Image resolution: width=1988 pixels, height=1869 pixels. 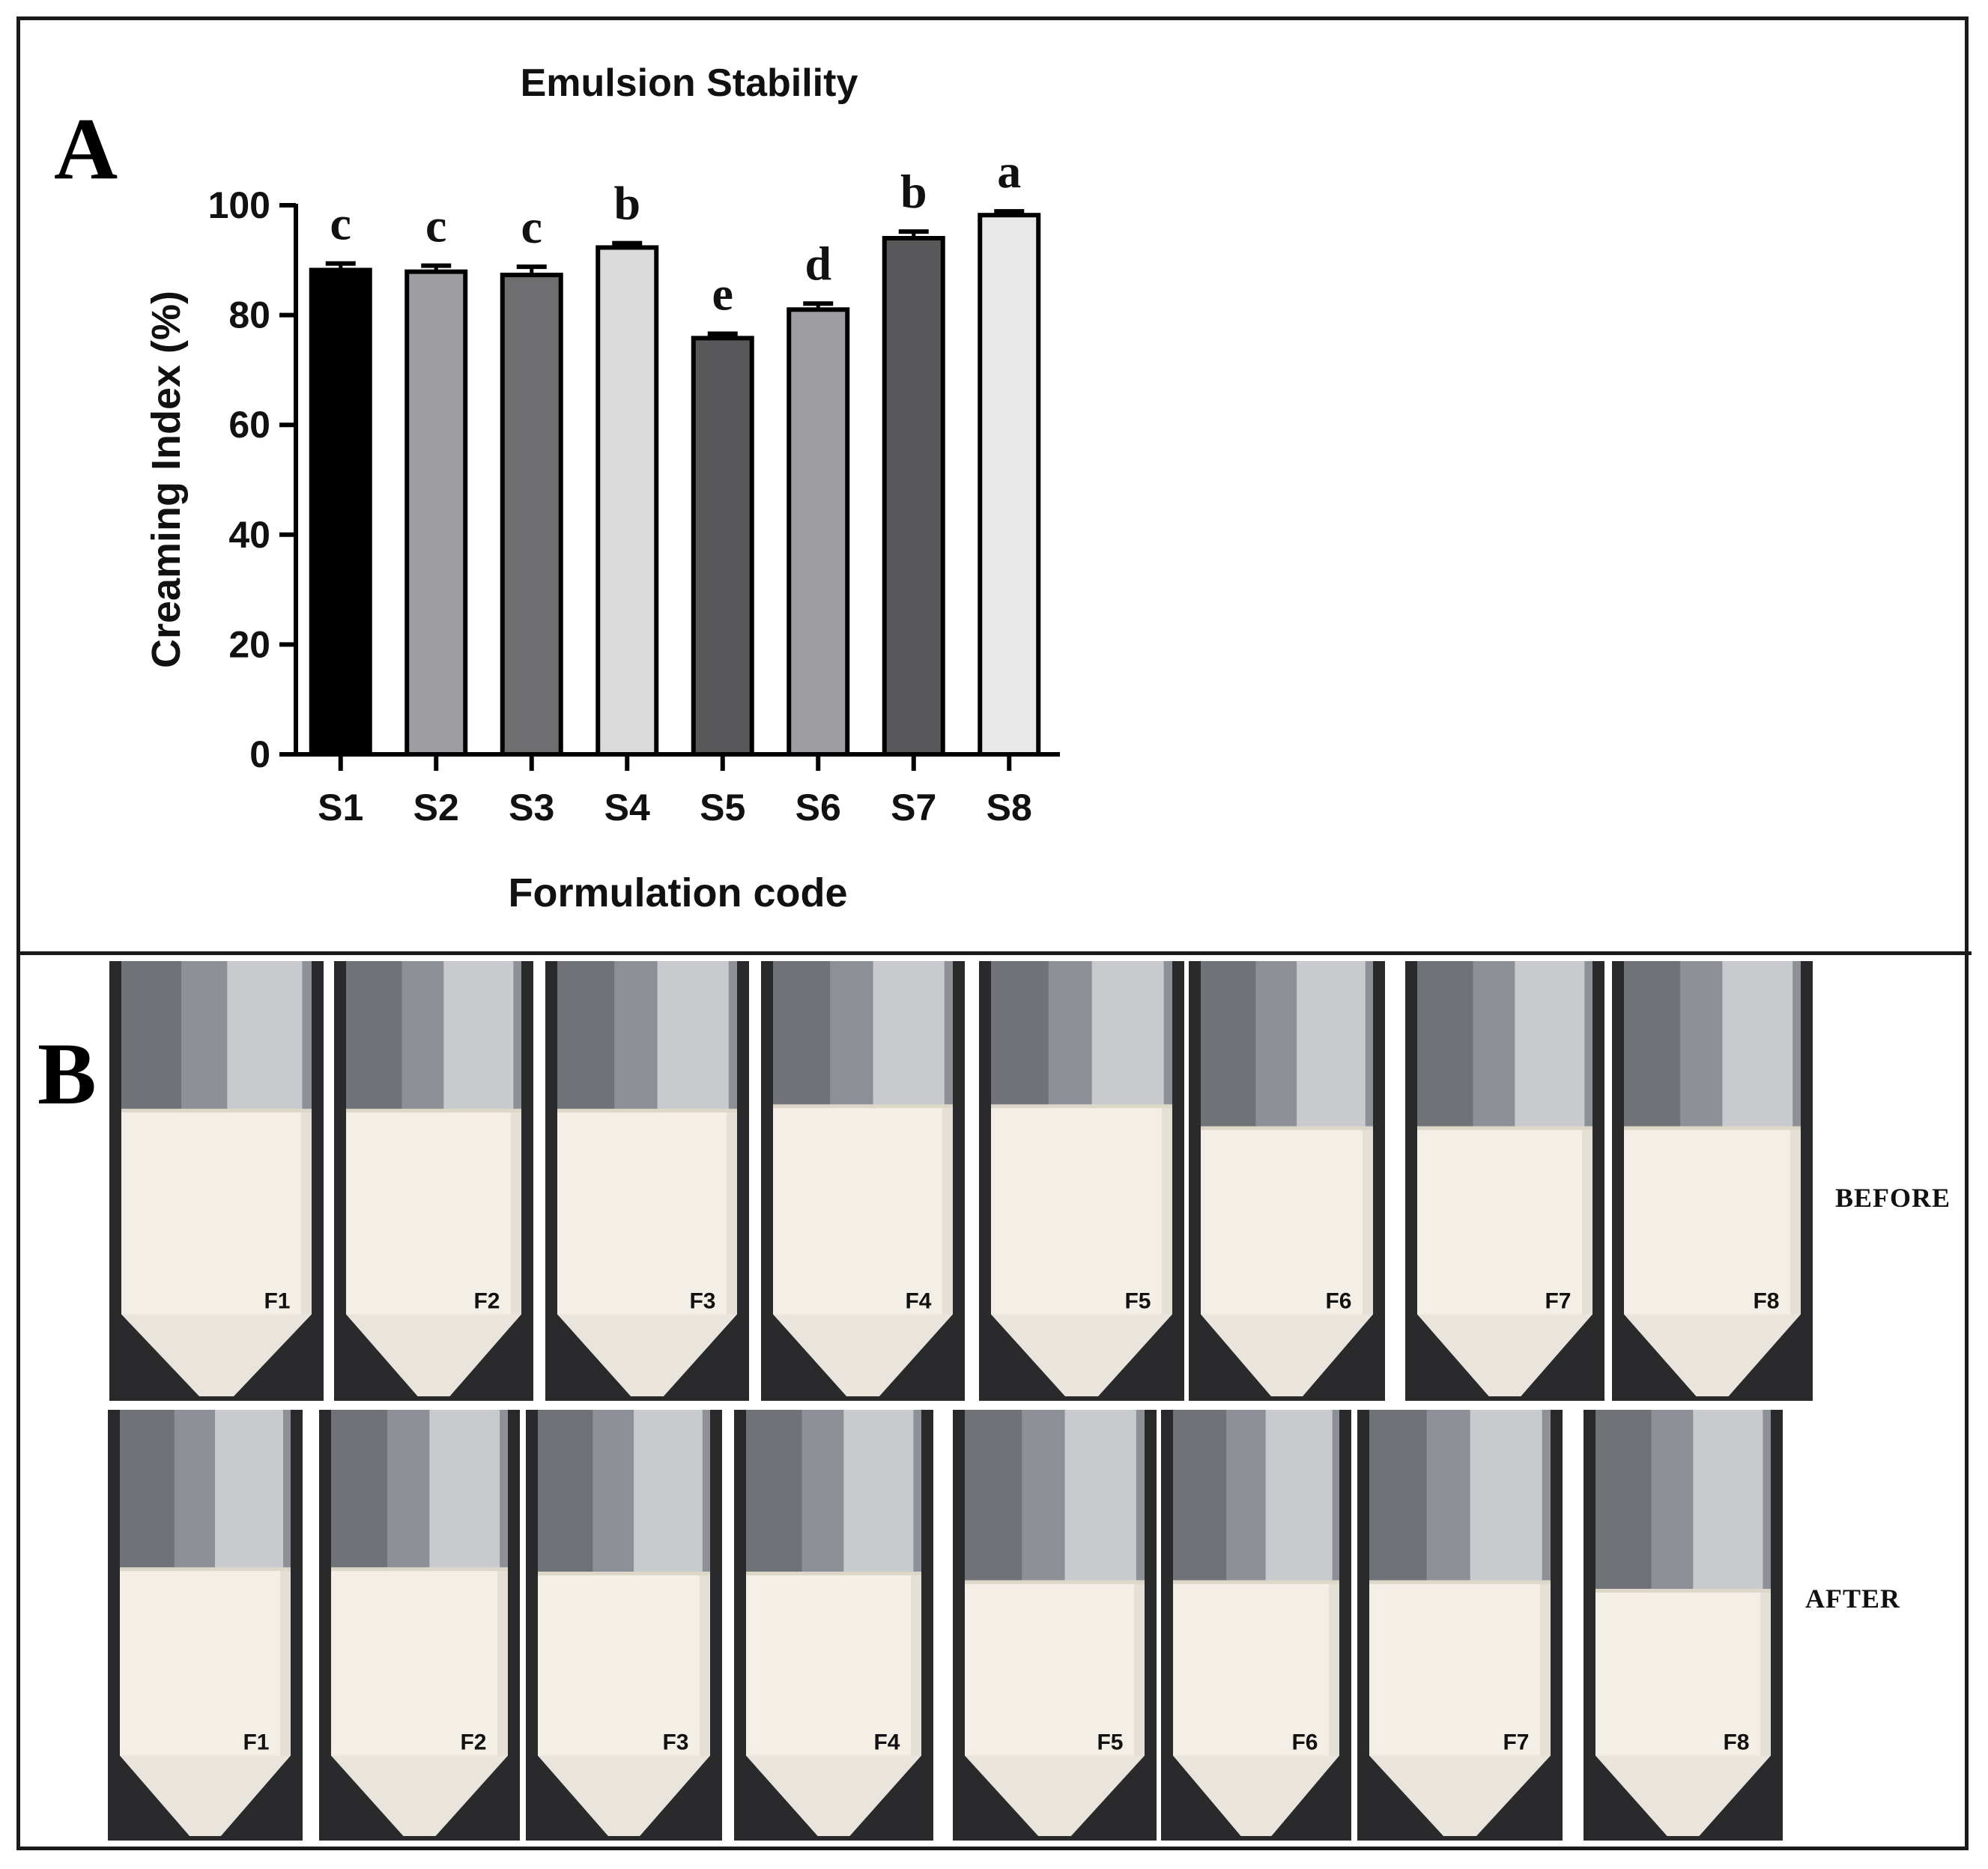 I want to click on x-tick-label: S1, so click(x=340, y=808).